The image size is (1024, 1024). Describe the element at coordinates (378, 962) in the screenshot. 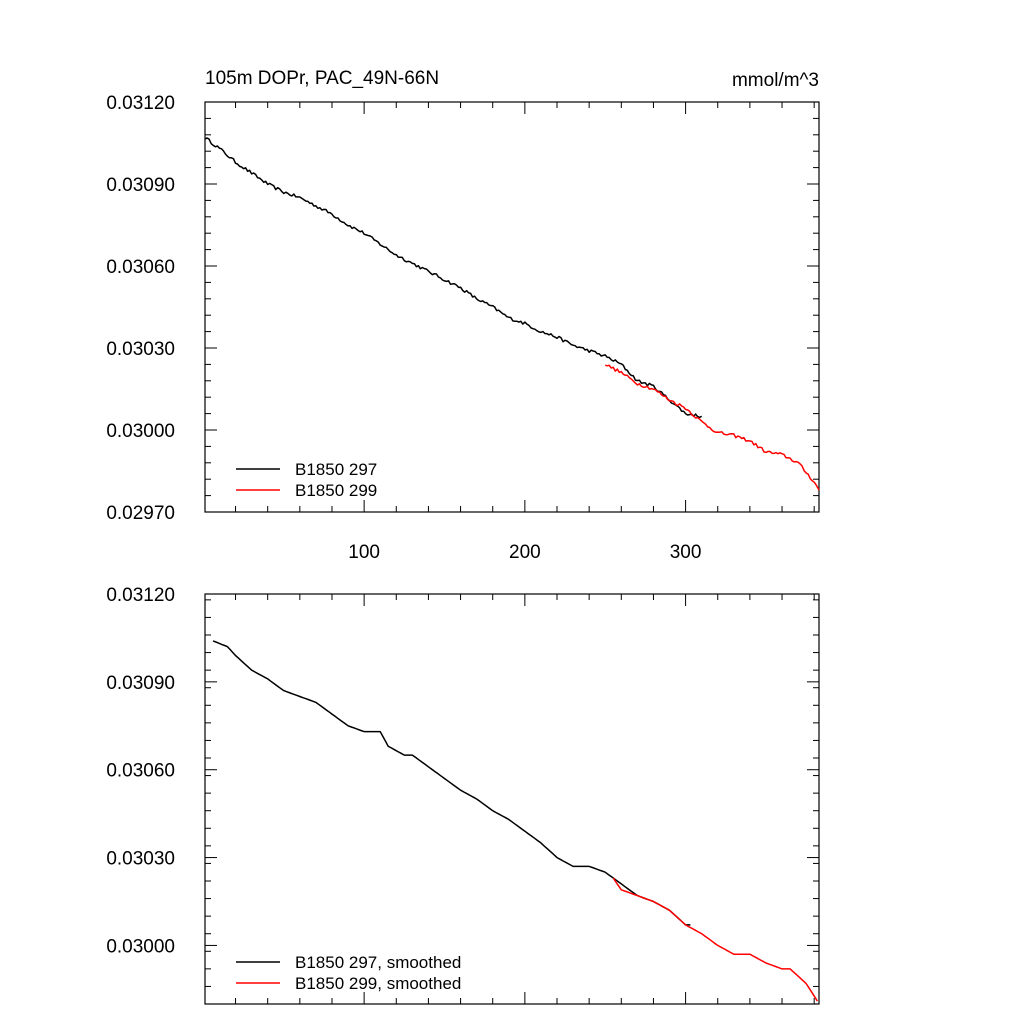

I see `bottom-legend-label-297: B1850 297, smoothed` at that location.